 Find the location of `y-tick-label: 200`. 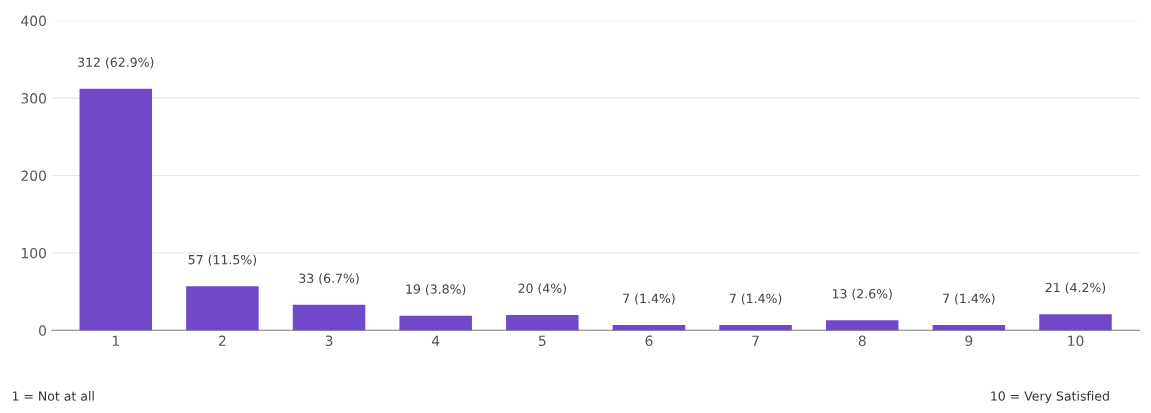

y-tick-label: 200 is located at coordinates (34, 175).